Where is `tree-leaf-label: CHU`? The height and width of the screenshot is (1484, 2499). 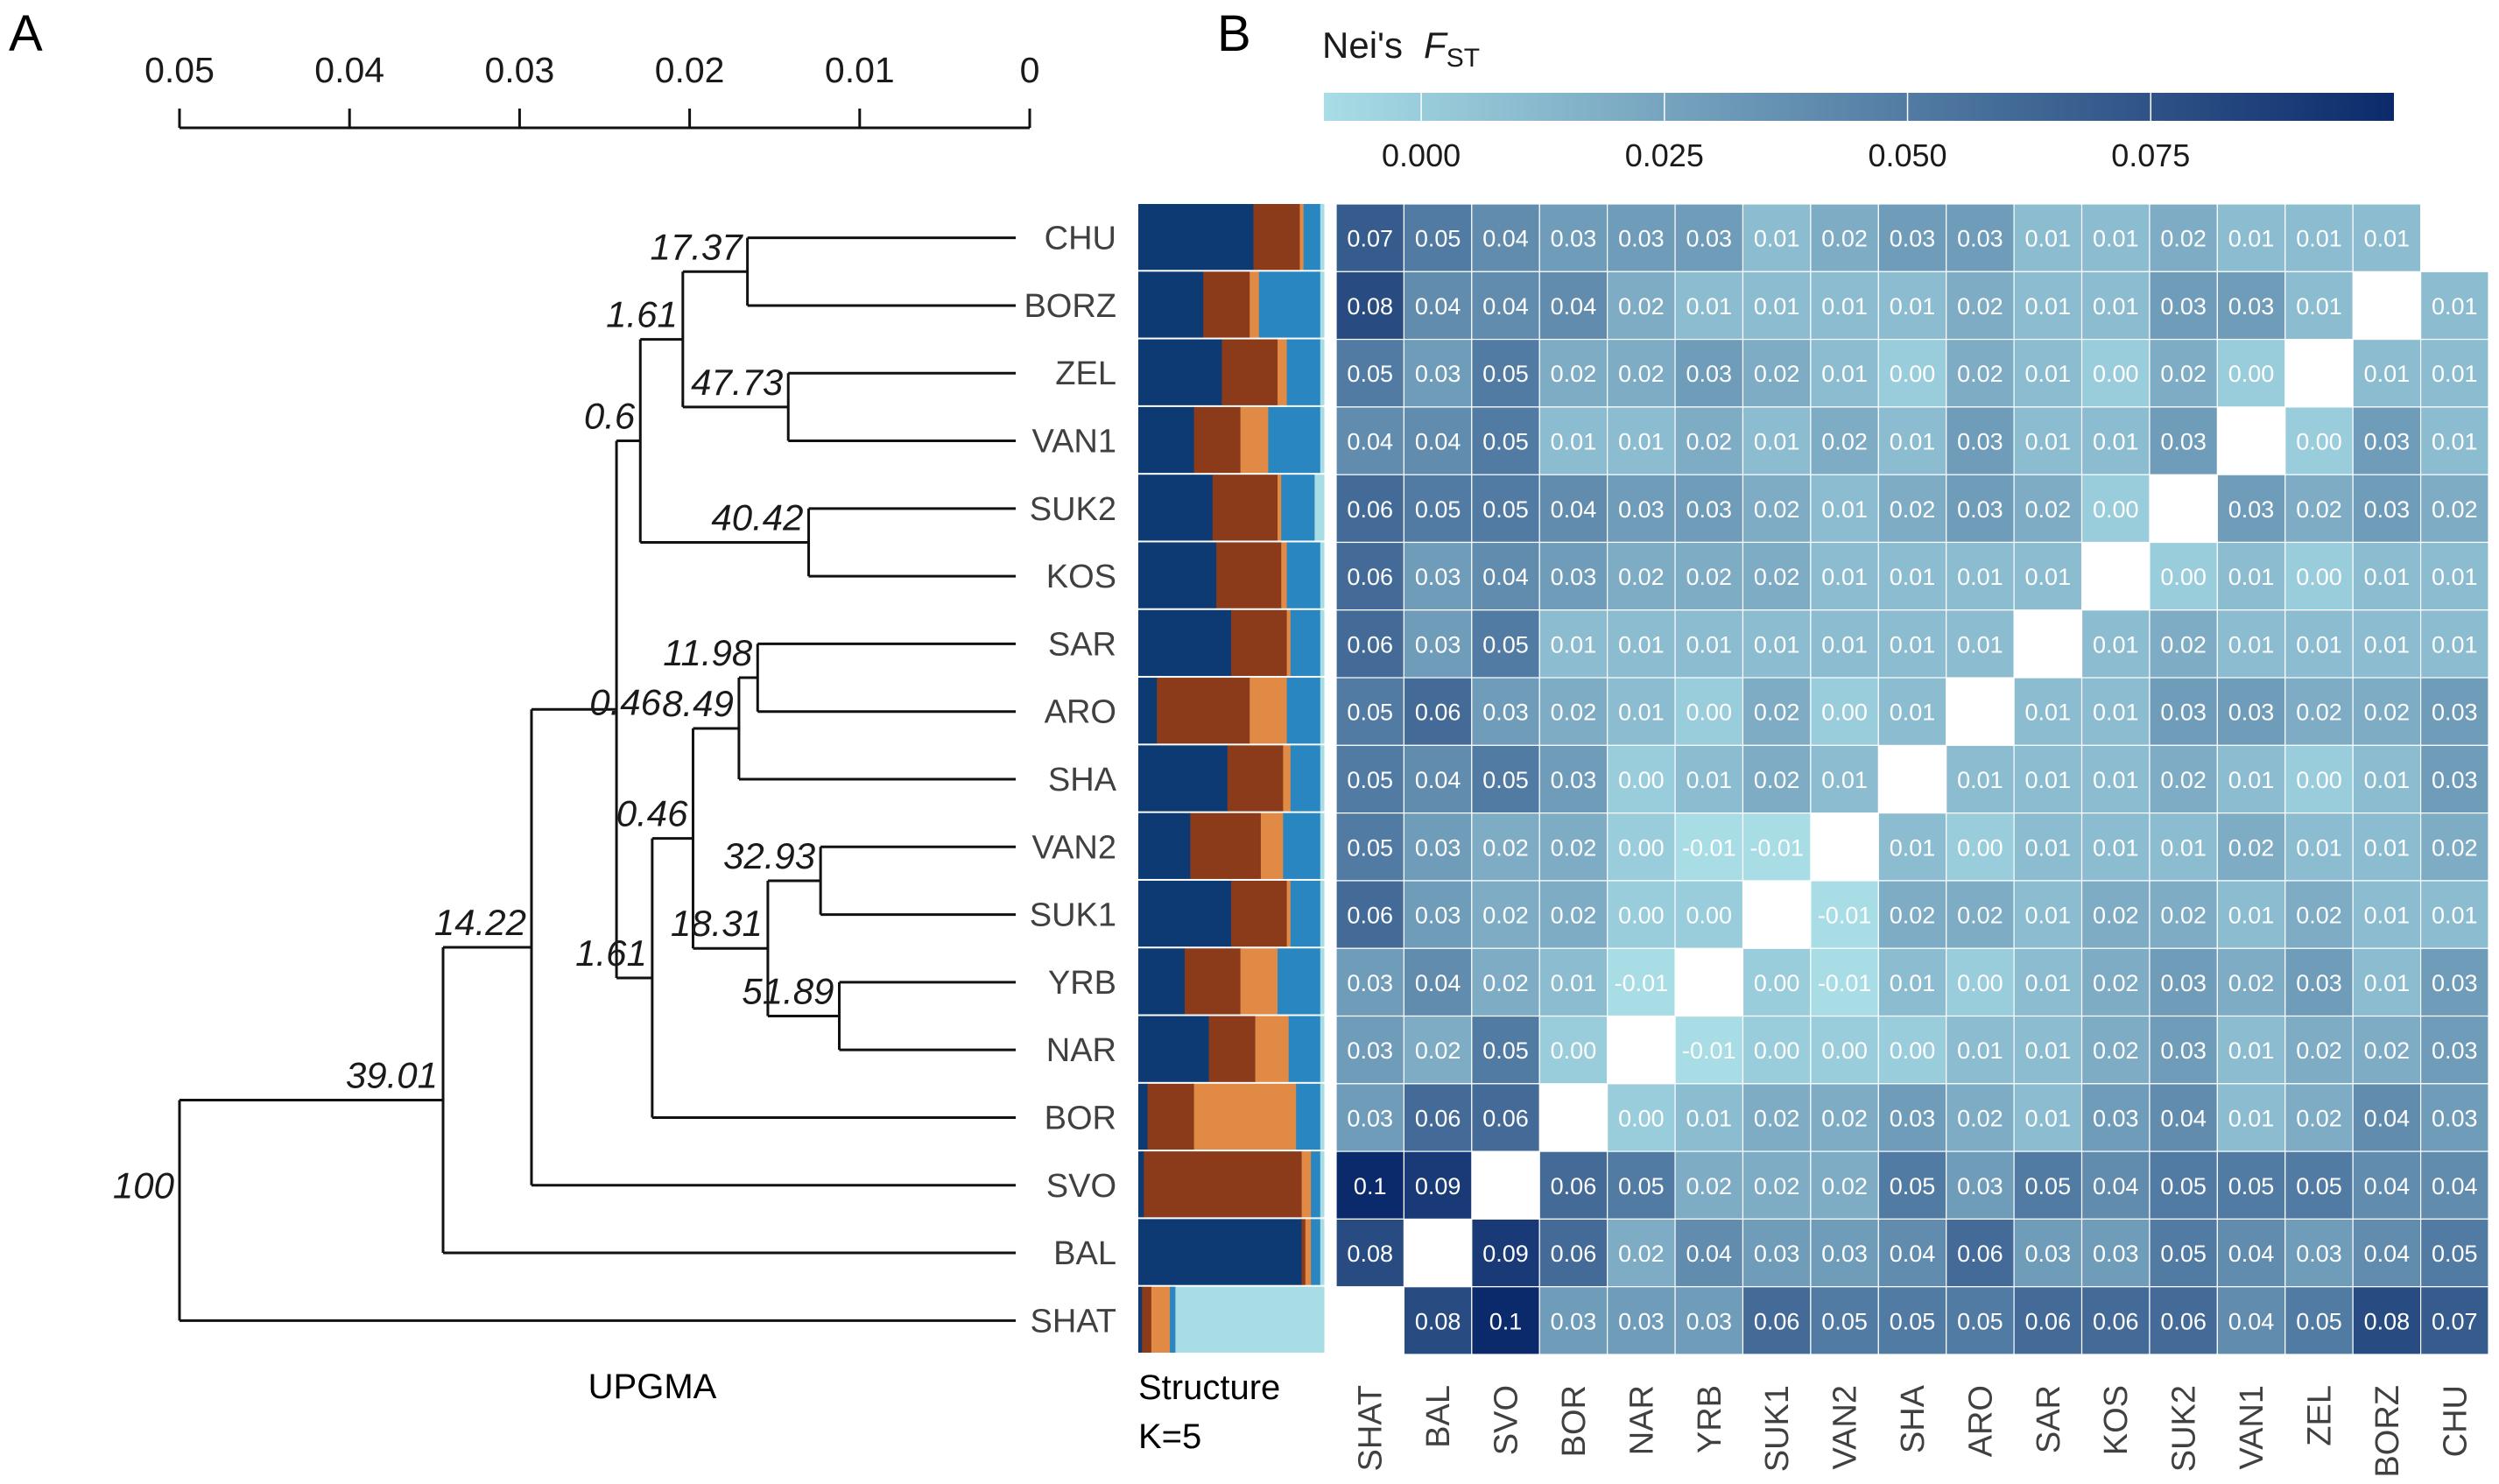 tree-leaf-label: CHU is located at coordinates (1080, 239).